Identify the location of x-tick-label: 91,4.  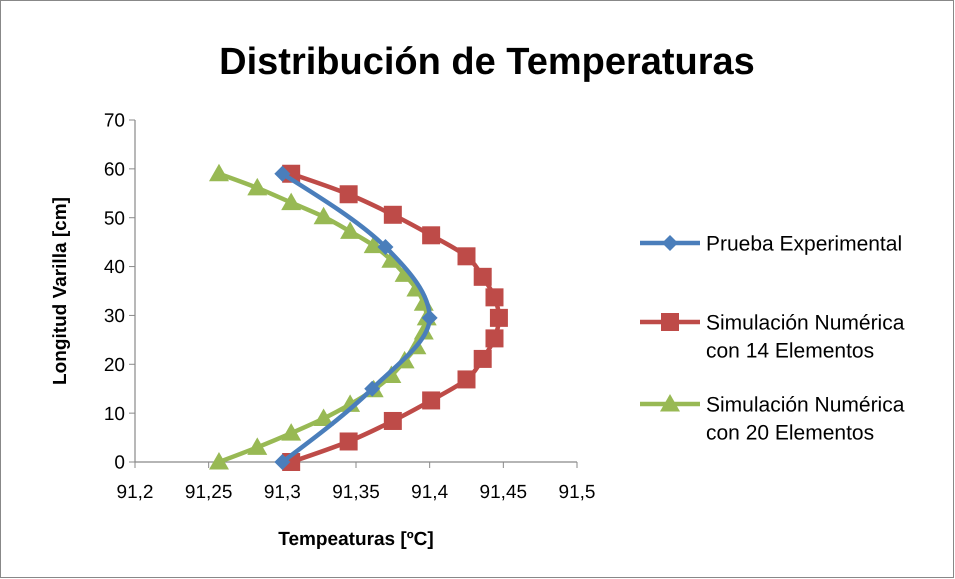
(430, 492).